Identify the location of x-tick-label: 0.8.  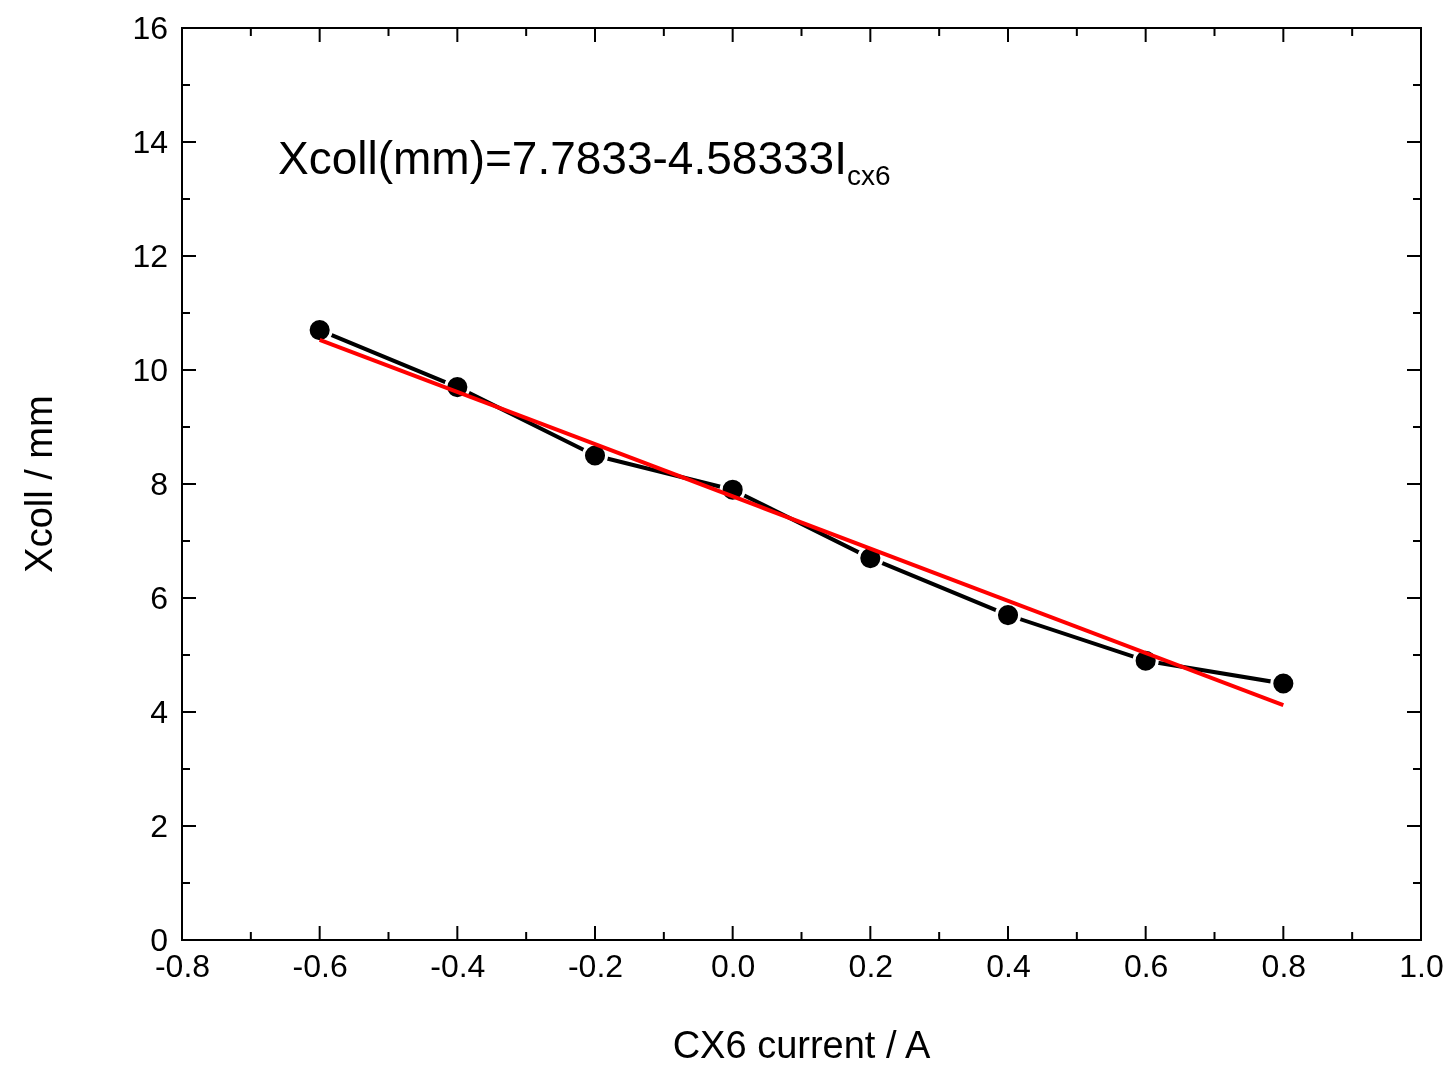
(1284, 965).